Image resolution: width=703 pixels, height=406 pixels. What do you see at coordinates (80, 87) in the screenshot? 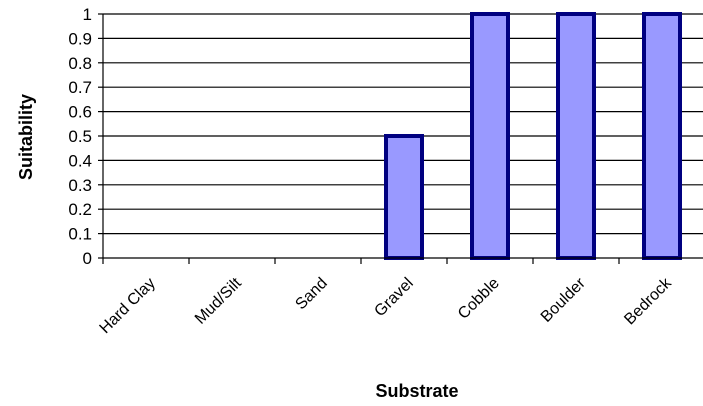
I see `y-tick-label: 0.7` at bounding box center [80, 87].